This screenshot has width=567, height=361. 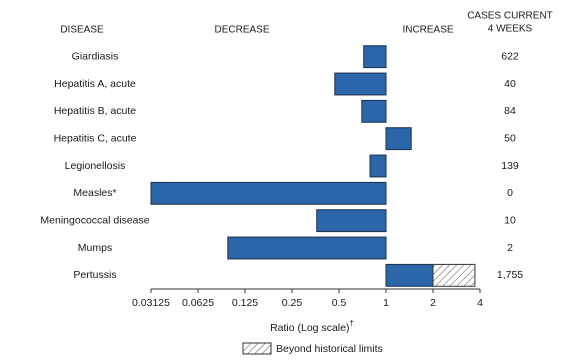 What do you see at coordinates (510, 220) in the screenshot?
I see `cases-label: 10` at bounding box center [510, 220].